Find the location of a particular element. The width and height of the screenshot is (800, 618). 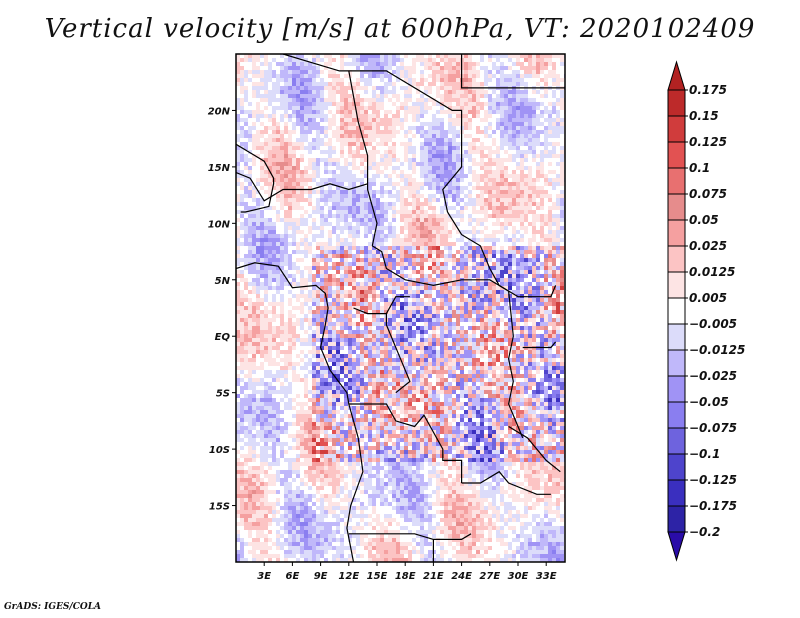

y-tick-label: 10N is located at coordinates (219, 224).